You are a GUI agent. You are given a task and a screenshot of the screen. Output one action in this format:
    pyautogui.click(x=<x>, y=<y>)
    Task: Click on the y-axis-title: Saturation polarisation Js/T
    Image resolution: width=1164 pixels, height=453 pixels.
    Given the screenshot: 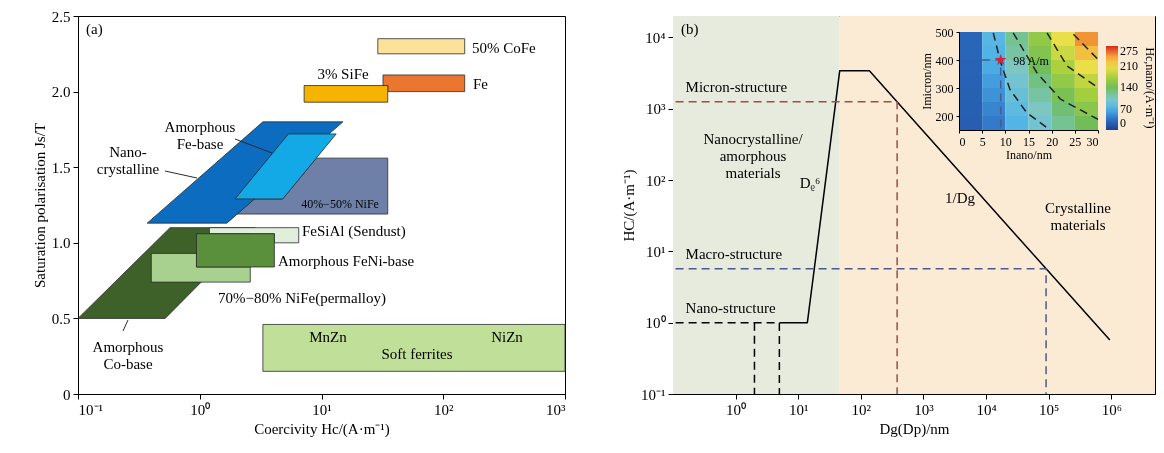 What is the action you would take?
    pyautogui.click(x=39, y=205)
    